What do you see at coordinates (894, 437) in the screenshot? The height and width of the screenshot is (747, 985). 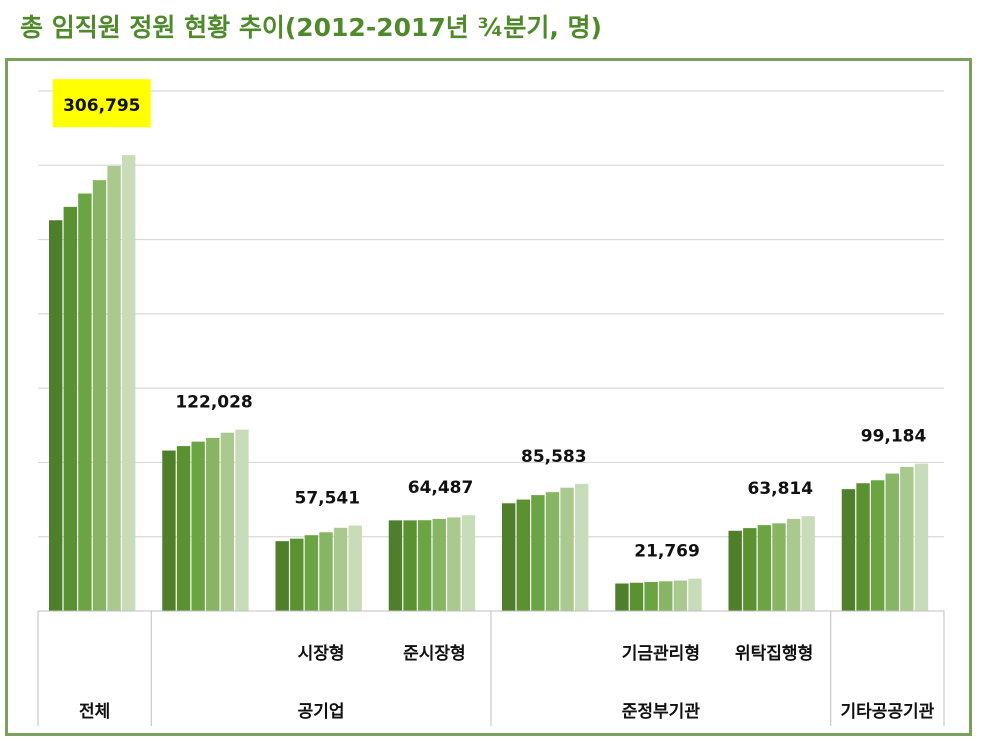 I see `data-label: 99,184` at bounding box center [894, 437].